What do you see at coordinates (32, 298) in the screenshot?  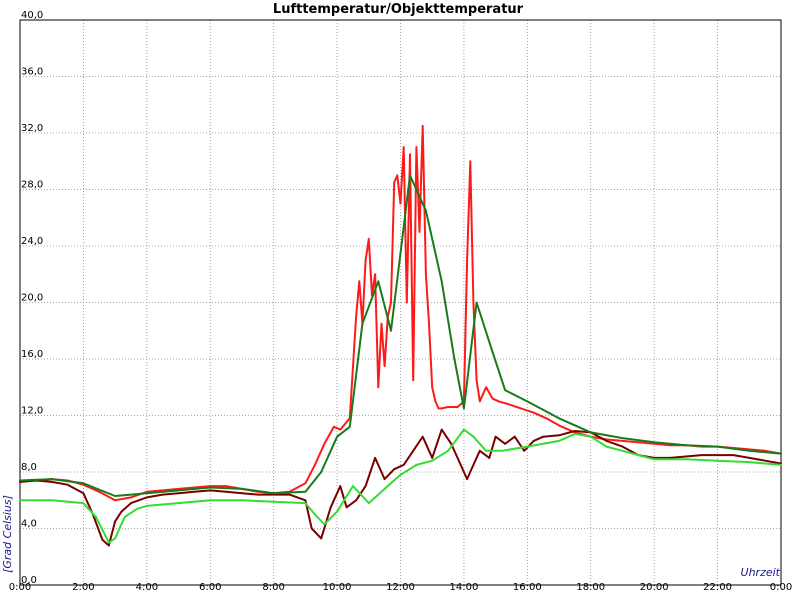 I see `y-tick-label: 20,0` at bounding box center [32, 298].